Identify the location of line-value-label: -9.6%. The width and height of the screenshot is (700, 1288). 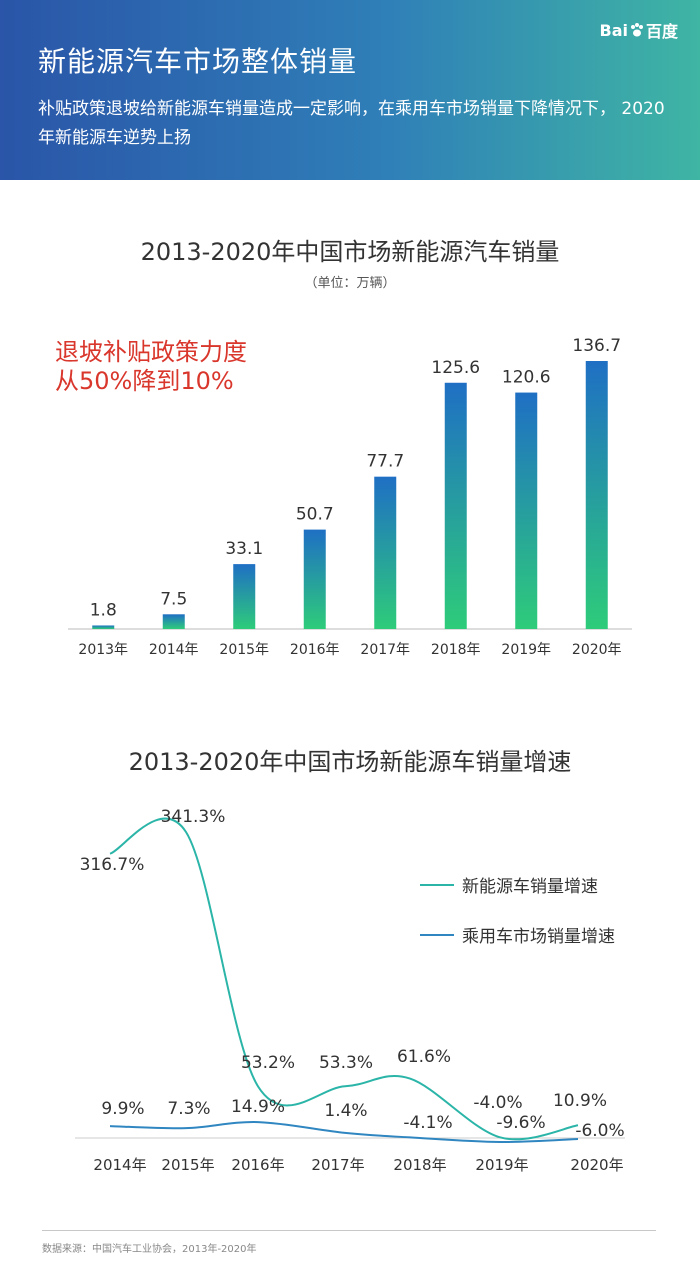
(520, 1123).